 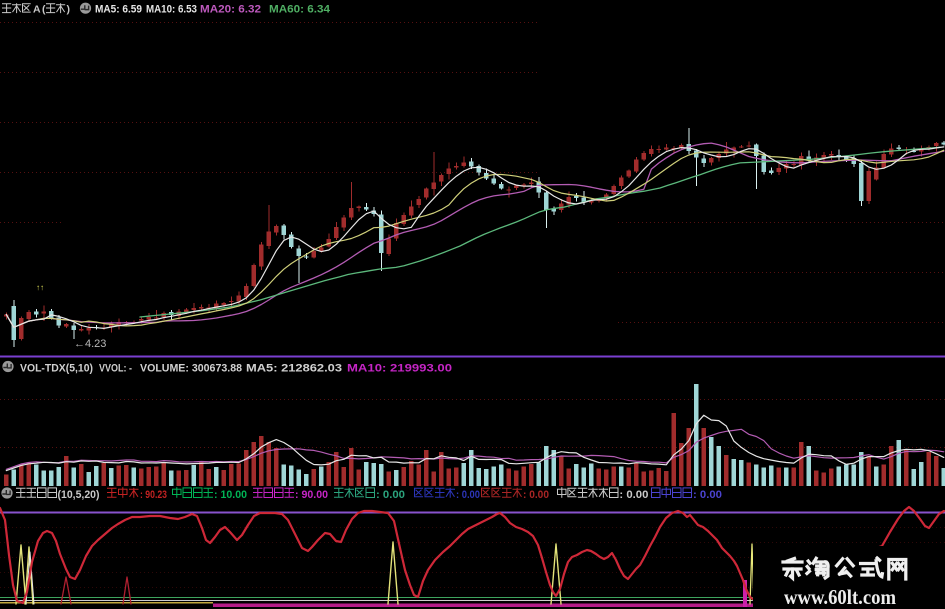 What do you see at coordinates (56, 369) in the screenshot?
I see `svg-text: VOL-TDX(5,10)` at bounding box center [56, 369].